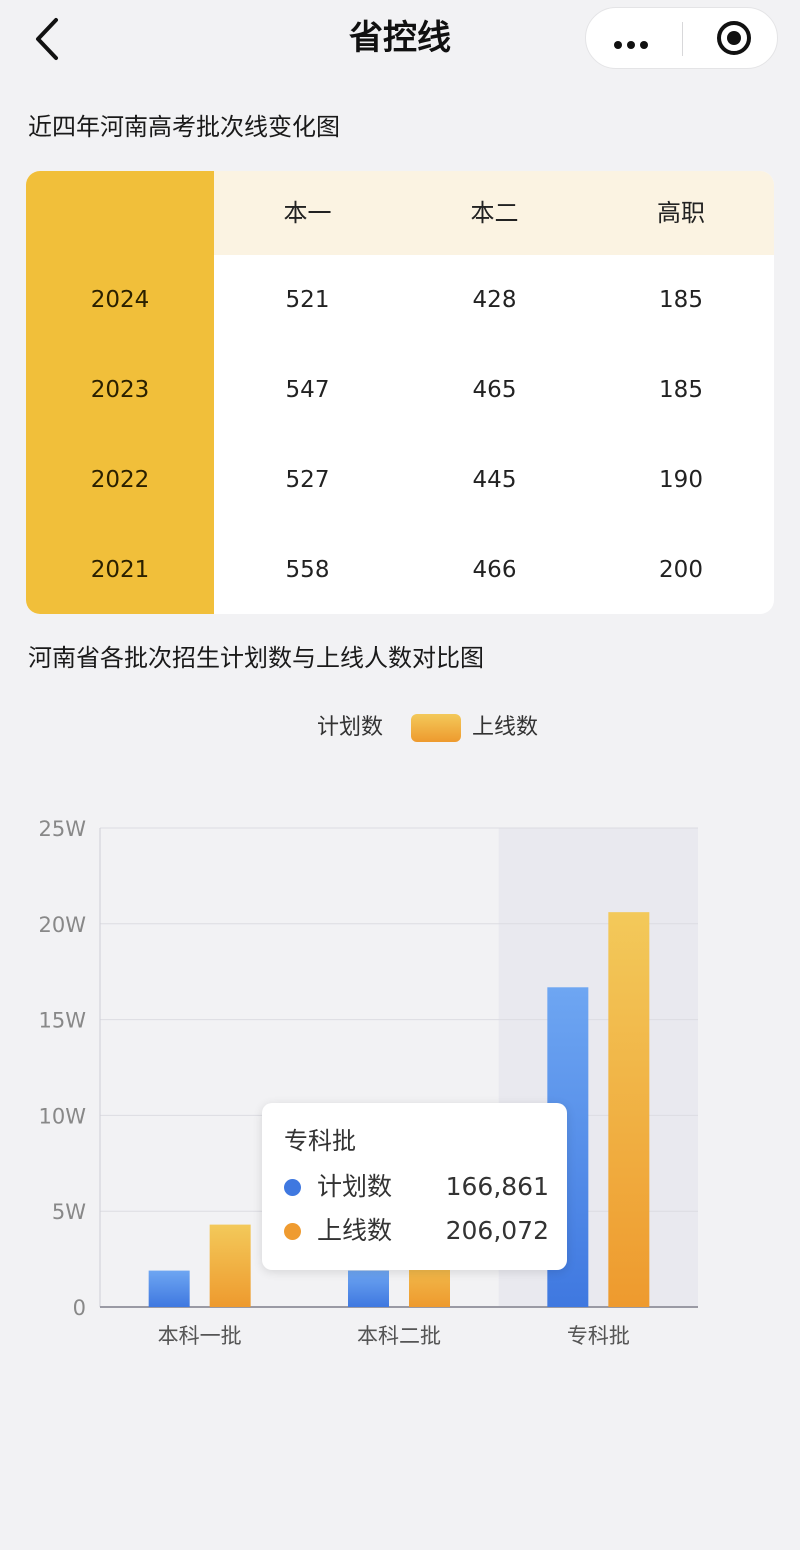  Describe the element at coordinates (320, 1141) in the screenshot. I see `tooltip-title: 专科批` at that location.